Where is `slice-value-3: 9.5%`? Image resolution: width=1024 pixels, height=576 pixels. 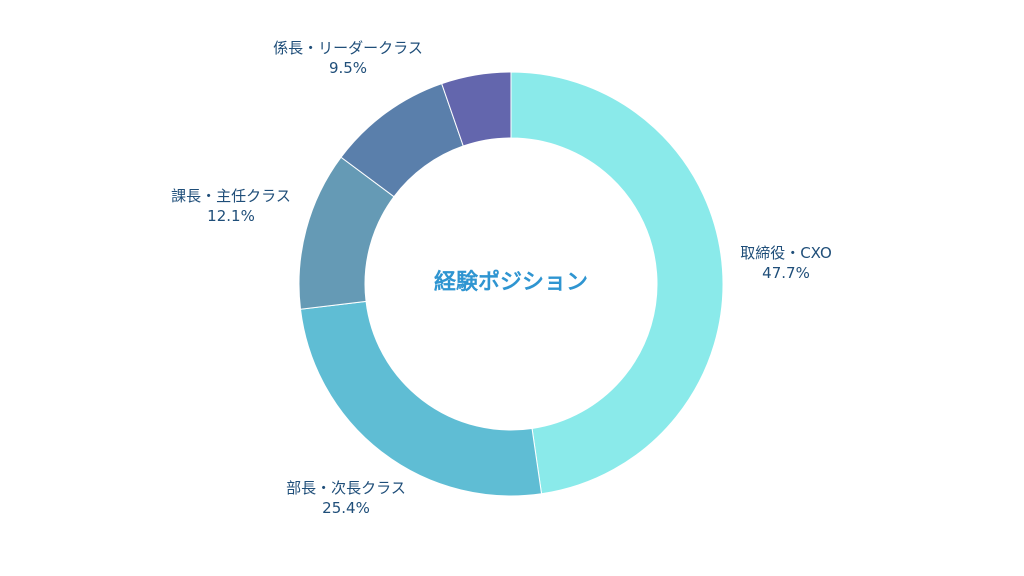 slice-value-3: 9.5% is located at coordinates (348, 68).